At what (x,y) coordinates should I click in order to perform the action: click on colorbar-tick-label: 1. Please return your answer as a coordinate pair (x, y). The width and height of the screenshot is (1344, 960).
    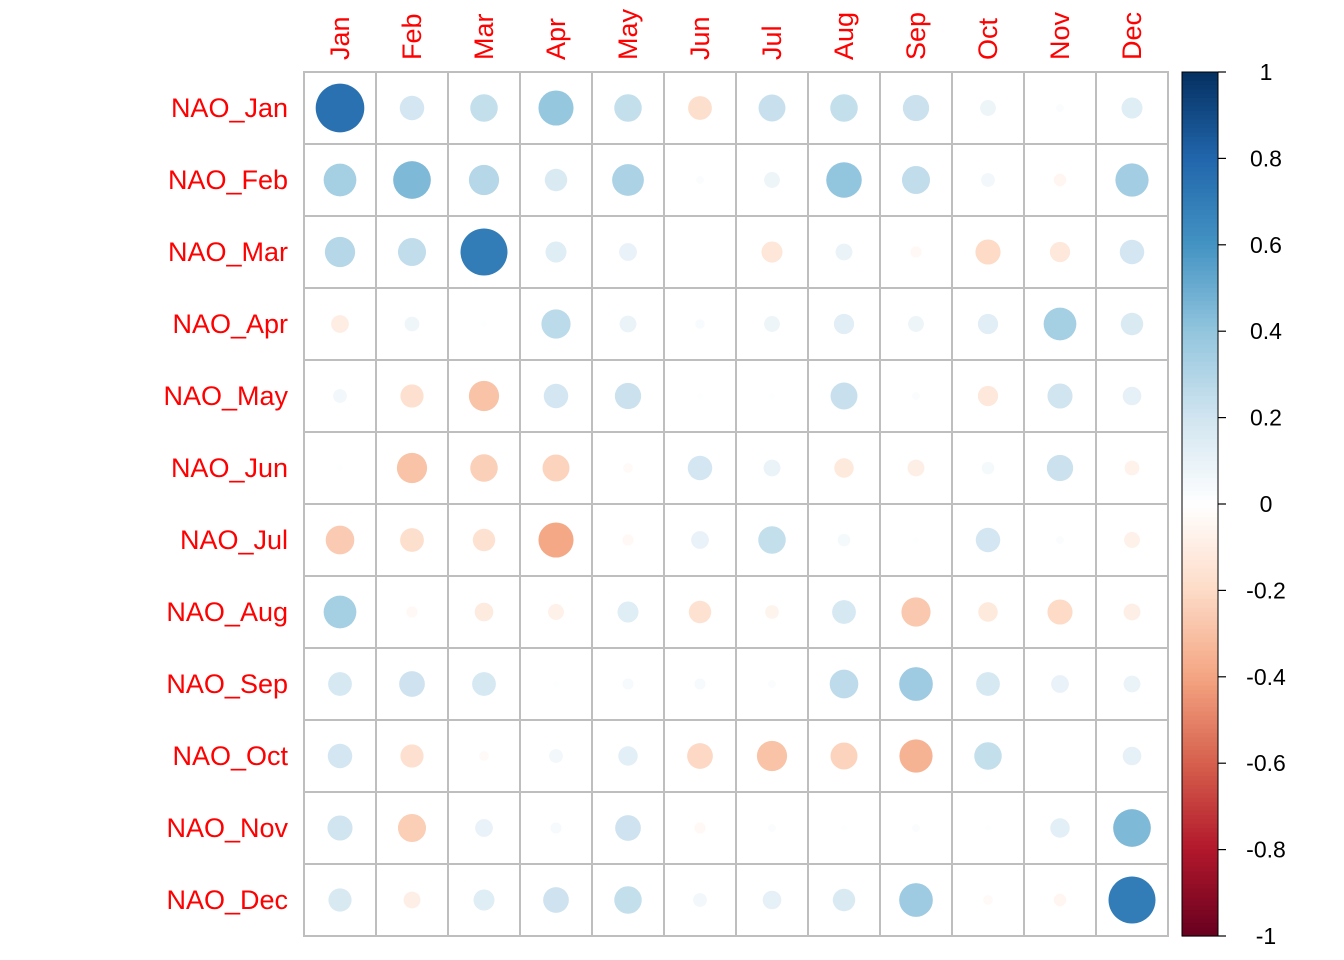
    Looking at the image, I should click on (1266, 72).